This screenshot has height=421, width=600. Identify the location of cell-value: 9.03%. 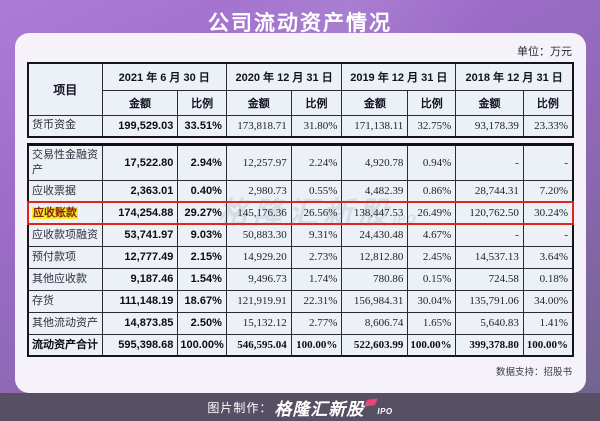
(202, 235).